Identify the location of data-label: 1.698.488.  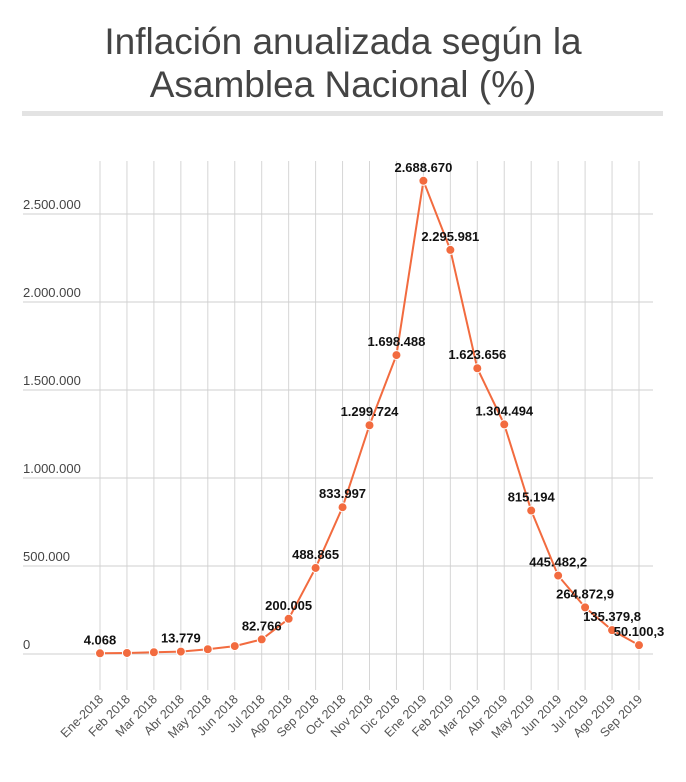
(397, 341).